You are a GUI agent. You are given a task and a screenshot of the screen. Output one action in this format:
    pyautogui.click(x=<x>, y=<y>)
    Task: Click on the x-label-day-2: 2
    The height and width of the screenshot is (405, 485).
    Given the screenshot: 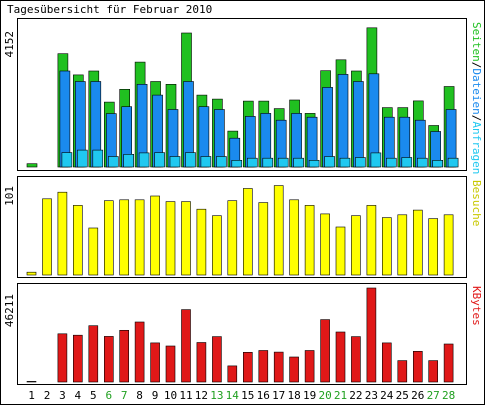 What is the action you would take?
    pyautogui.click(x=47, y=395)
    